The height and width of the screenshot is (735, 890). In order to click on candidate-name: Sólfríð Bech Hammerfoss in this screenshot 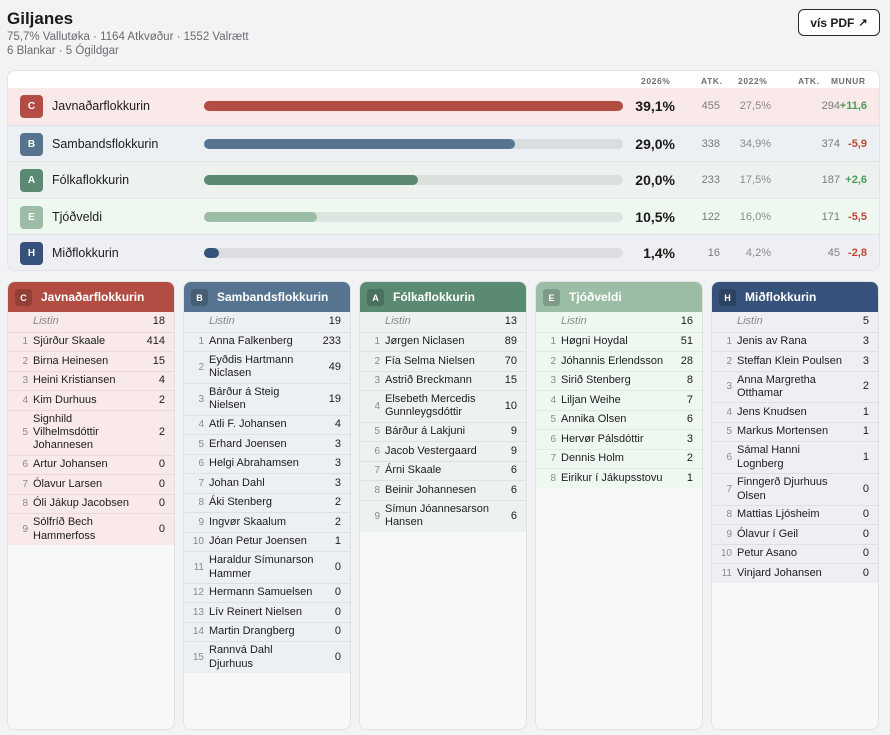, I will do `click(64, 529)`.